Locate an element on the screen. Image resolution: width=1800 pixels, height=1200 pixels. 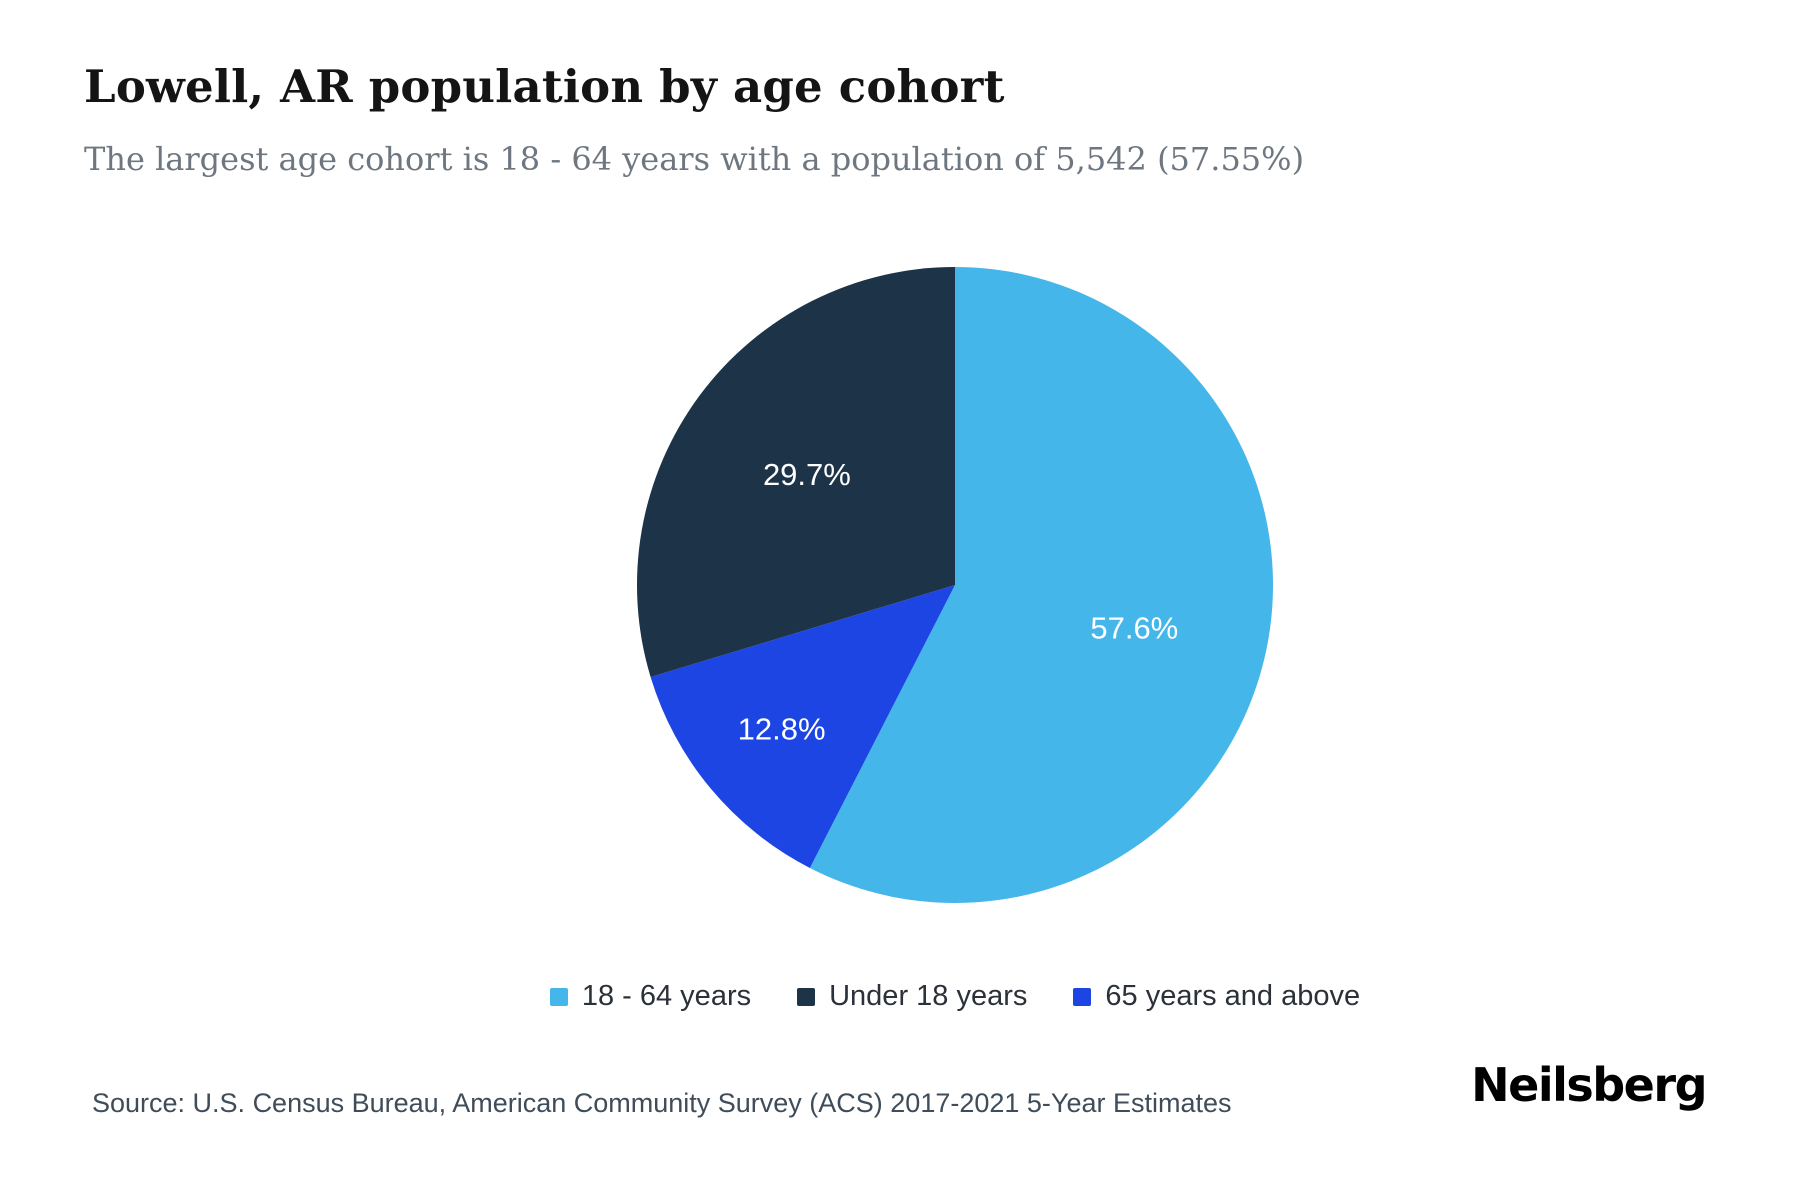
legend-item-under-18-years: Under 18 years is located at coordinates (912, 996).